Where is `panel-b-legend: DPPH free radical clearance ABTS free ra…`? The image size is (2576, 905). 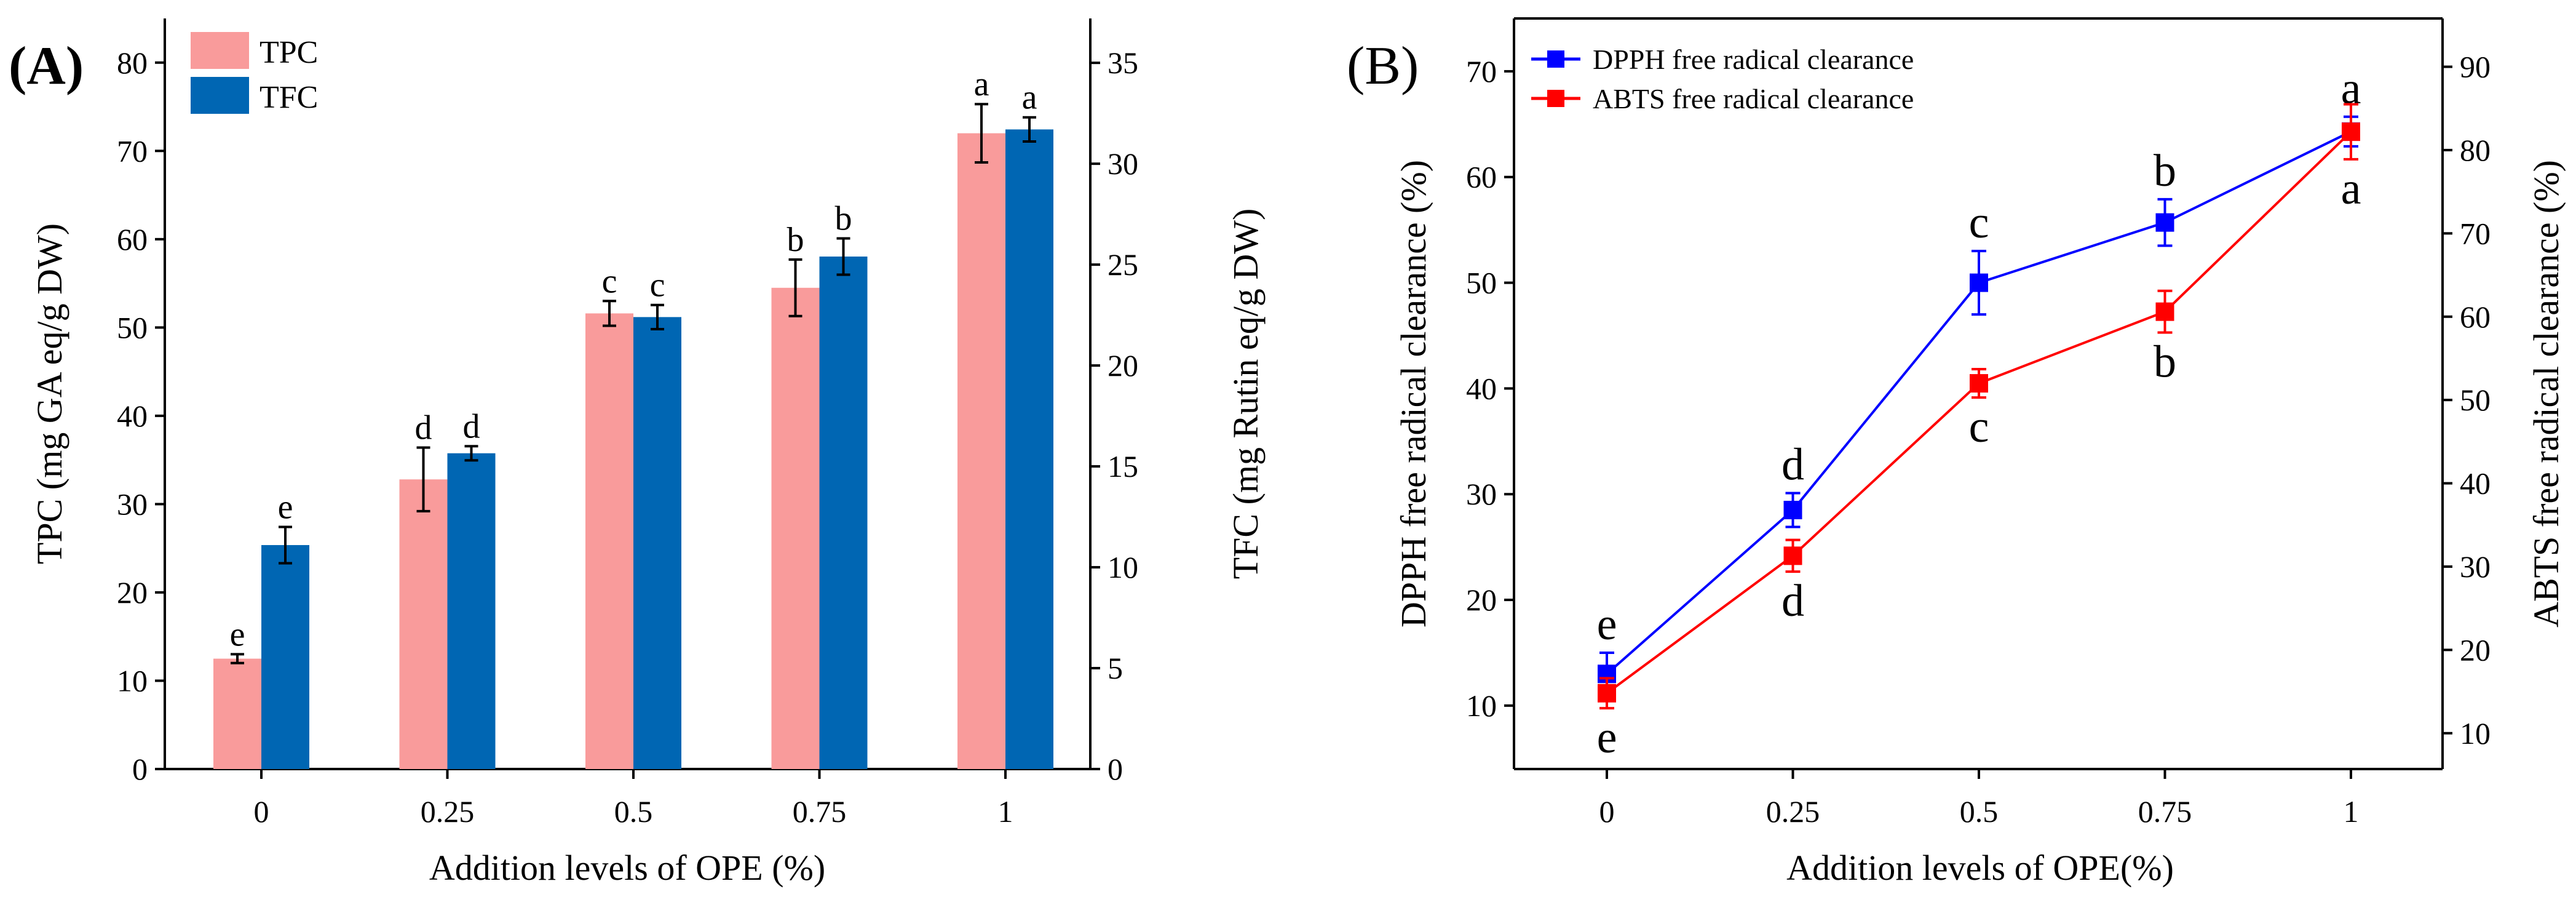
panel-b-legend: DPPH free radical clearance ABTS free ra… is located at coordinates (1723, 79).